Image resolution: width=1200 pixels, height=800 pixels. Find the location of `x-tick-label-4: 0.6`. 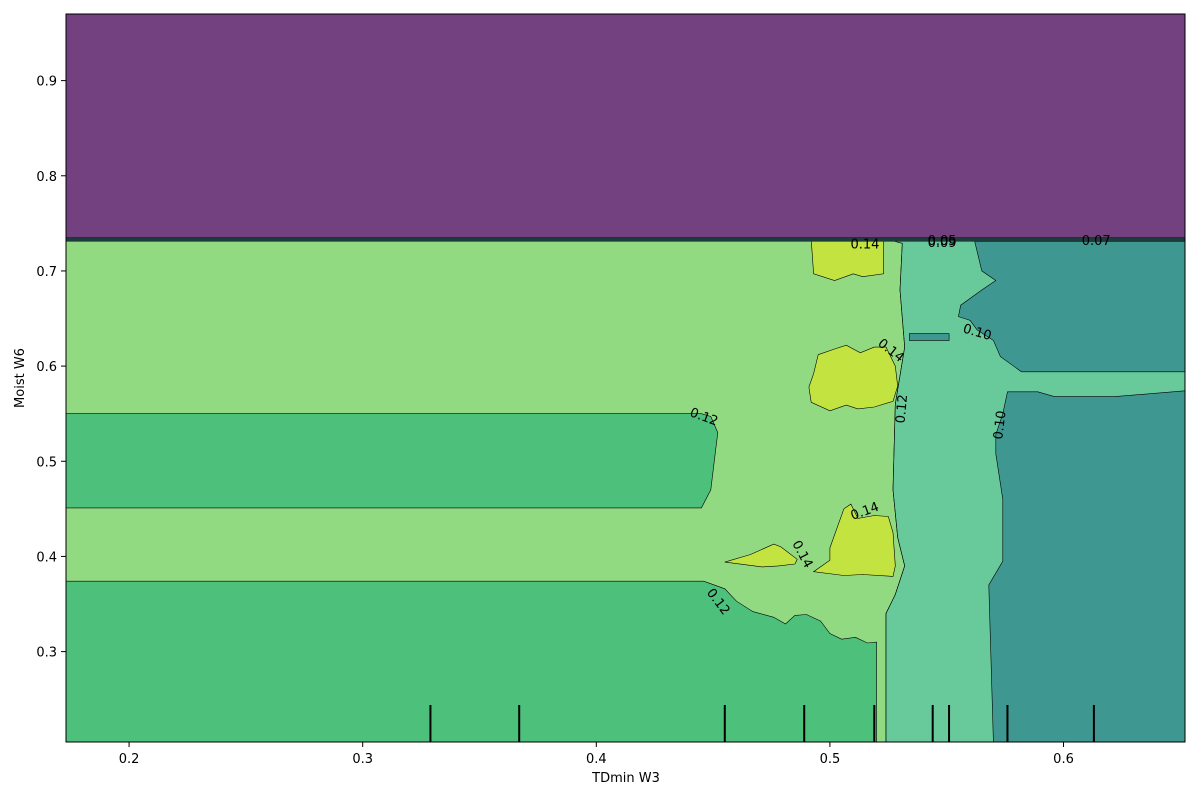

x-tick-label-4: 0.6 is located at coordinates (1063, 759).